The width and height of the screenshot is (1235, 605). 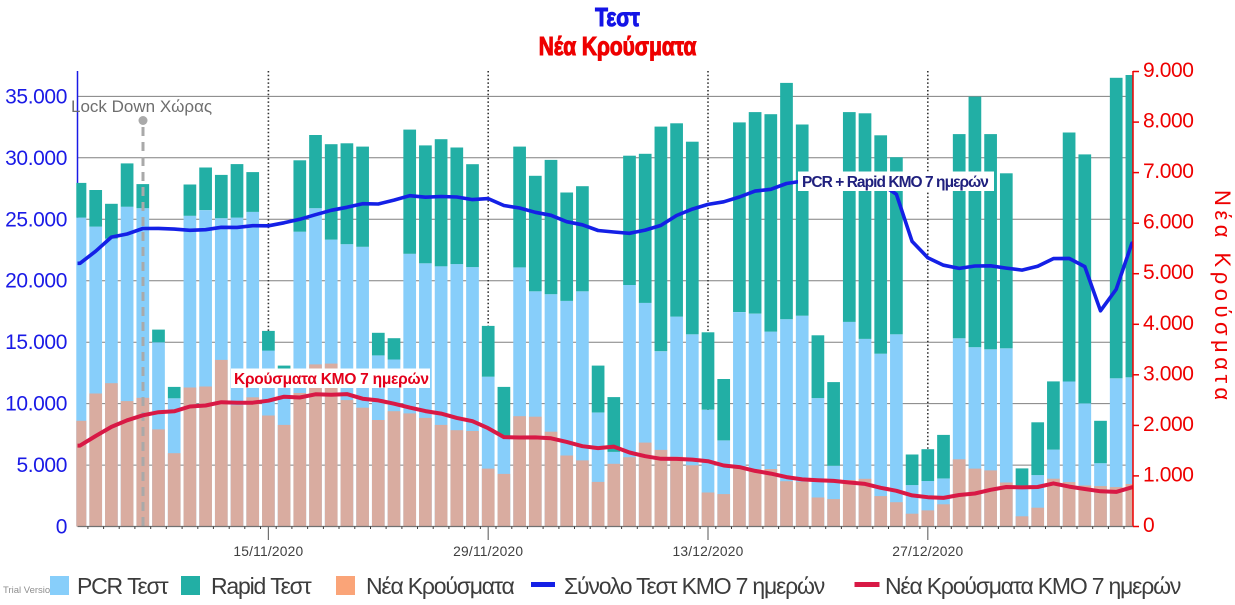 I want to click on svg-text: Τεστ, so click(x=617, y=17).